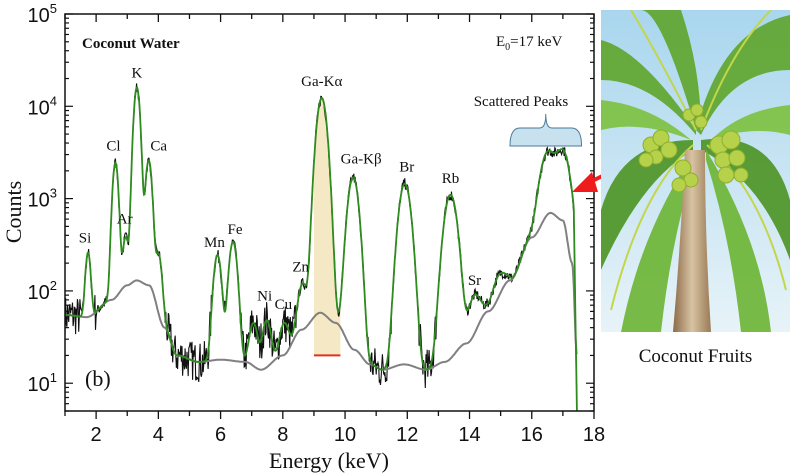  What do you see at coordinates (585, 182) in the screenshot?
I see `arrow-head` at bounding box center [585, 182].